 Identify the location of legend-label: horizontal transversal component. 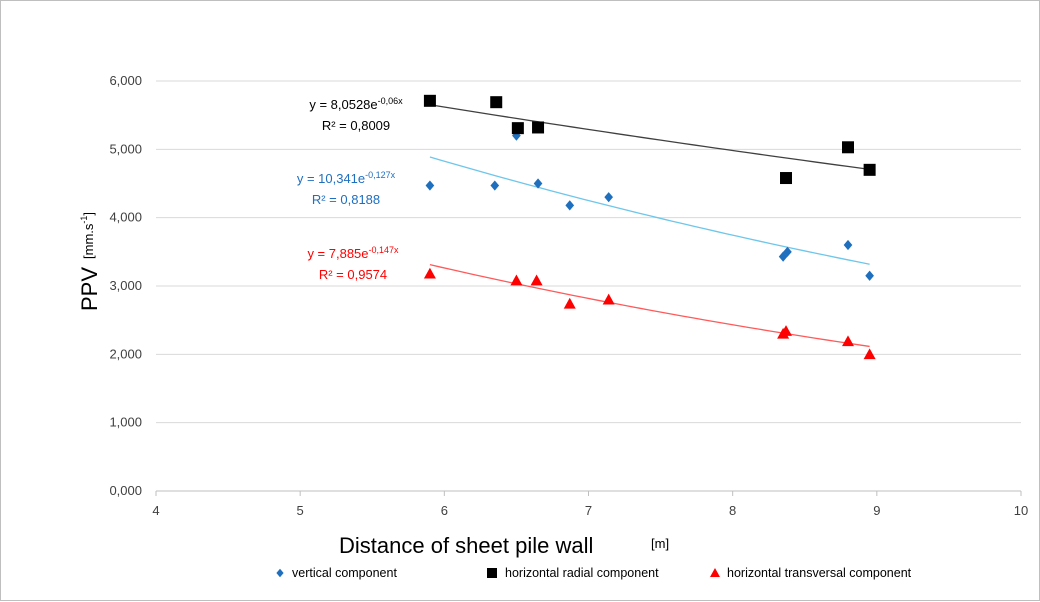
(819, 573).